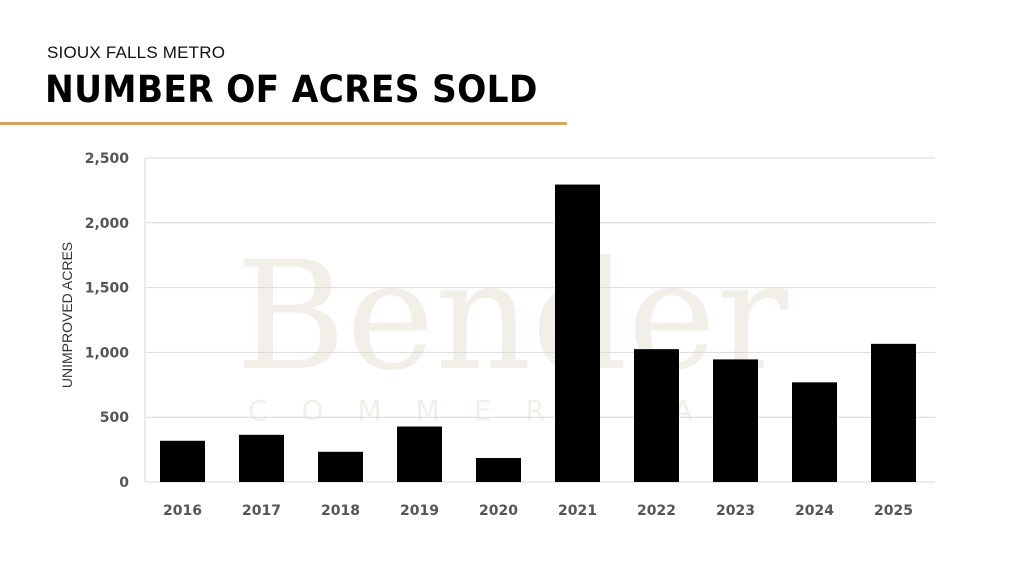 The image size is (1024, 576). I want to click on y-tick-label: 2,500, so click(107, 159).